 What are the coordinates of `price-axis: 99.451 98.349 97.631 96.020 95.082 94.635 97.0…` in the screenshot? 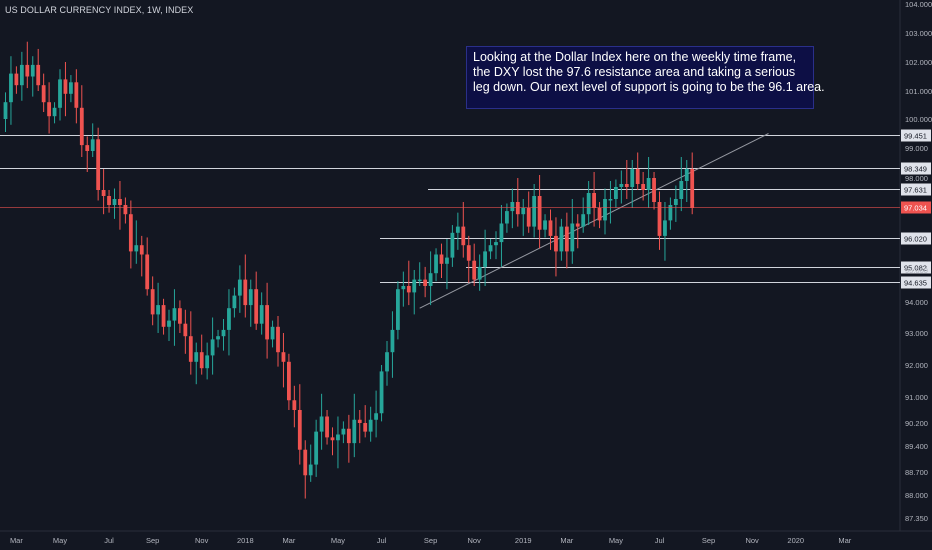 It's located at (916, 261).